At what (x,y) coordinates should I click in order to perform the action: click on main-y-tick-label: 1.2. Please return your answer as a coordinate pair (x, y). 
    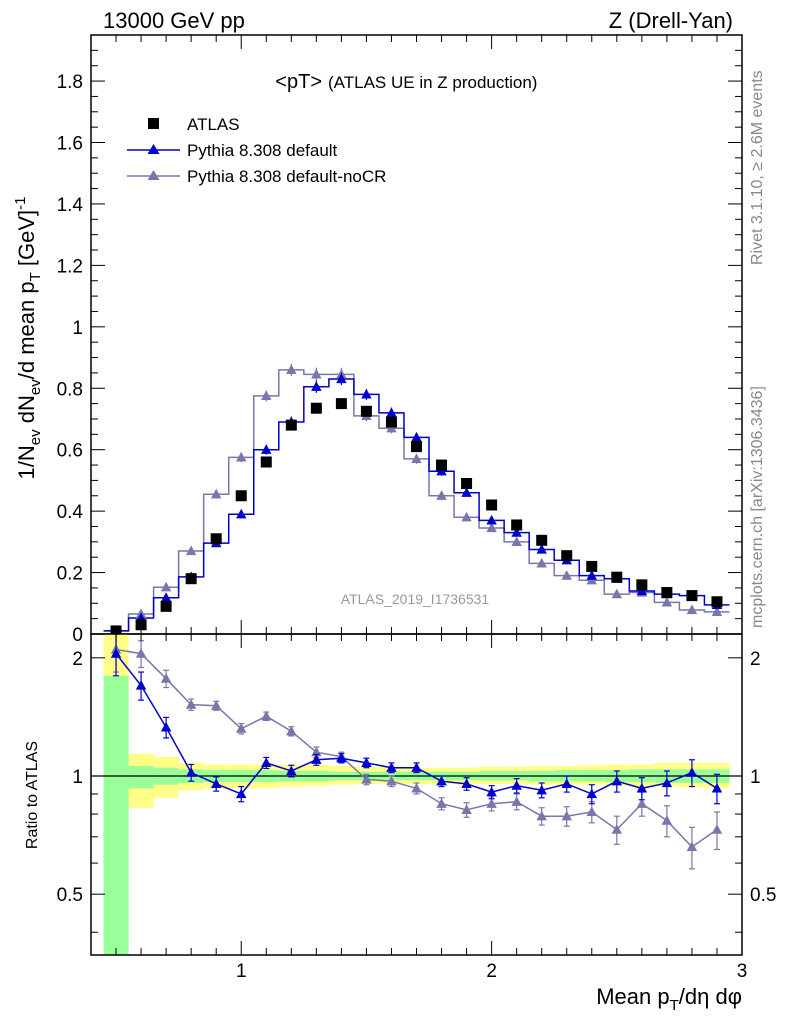
    Looking at the image, I should click on (70, 266).